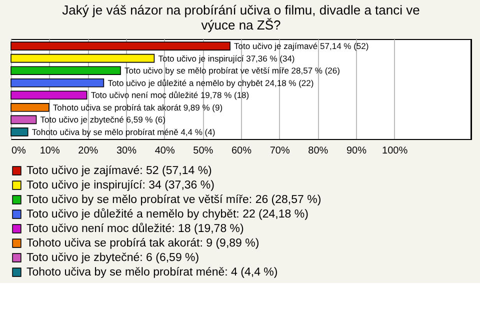 This screenshot has width=480, height=324. What do you see at coordinates (211, 83) in the screenshot?
I see `data-label: Toto učivo je důležité a nemělo by chybět 24,18 % (22)` at bounding box center [211, 83].